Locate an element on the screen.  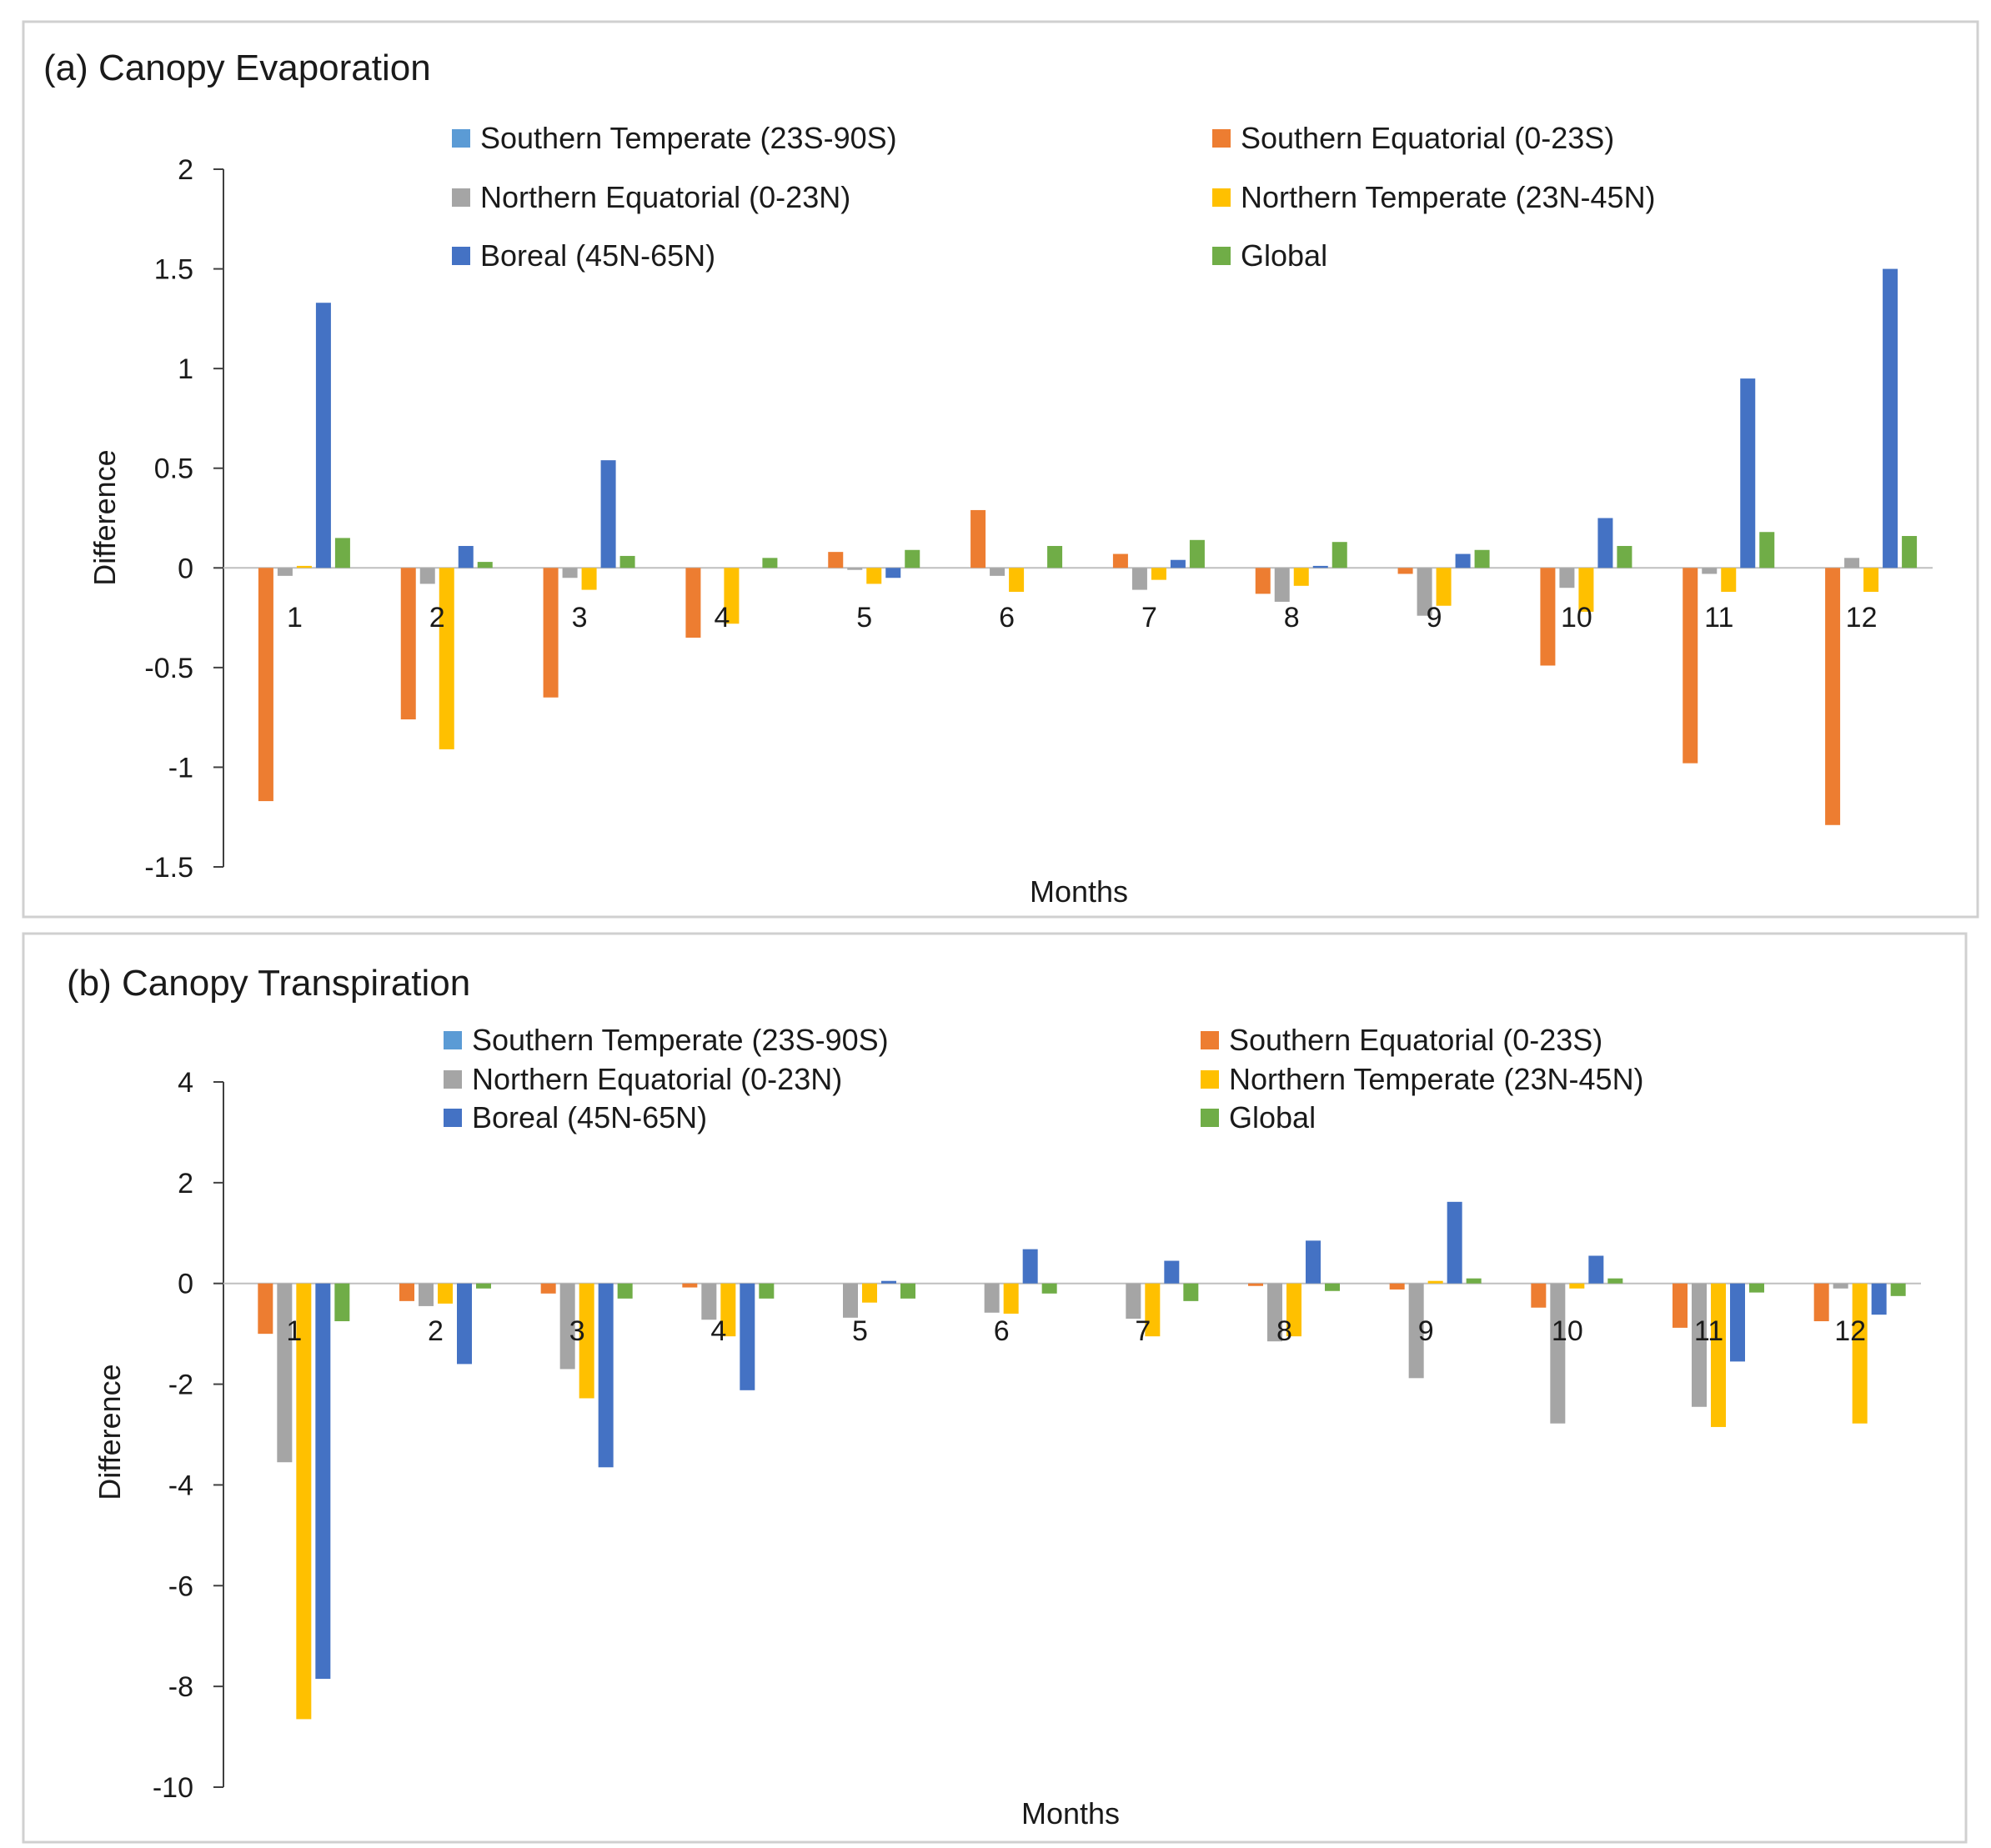
x-tick-label: 9 is located at coordinates (1426, 1331).